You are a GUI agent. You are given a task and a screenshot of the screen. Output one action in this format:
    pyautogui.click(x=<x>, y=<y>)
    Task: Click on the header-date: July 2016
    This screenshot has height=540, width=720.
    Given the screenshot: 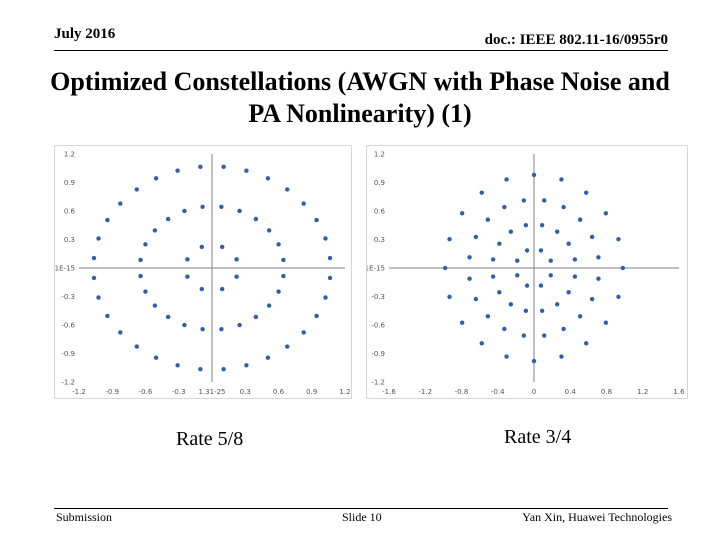 What is the action you would take?
    pyautogui.click(x=85, y=34)
    